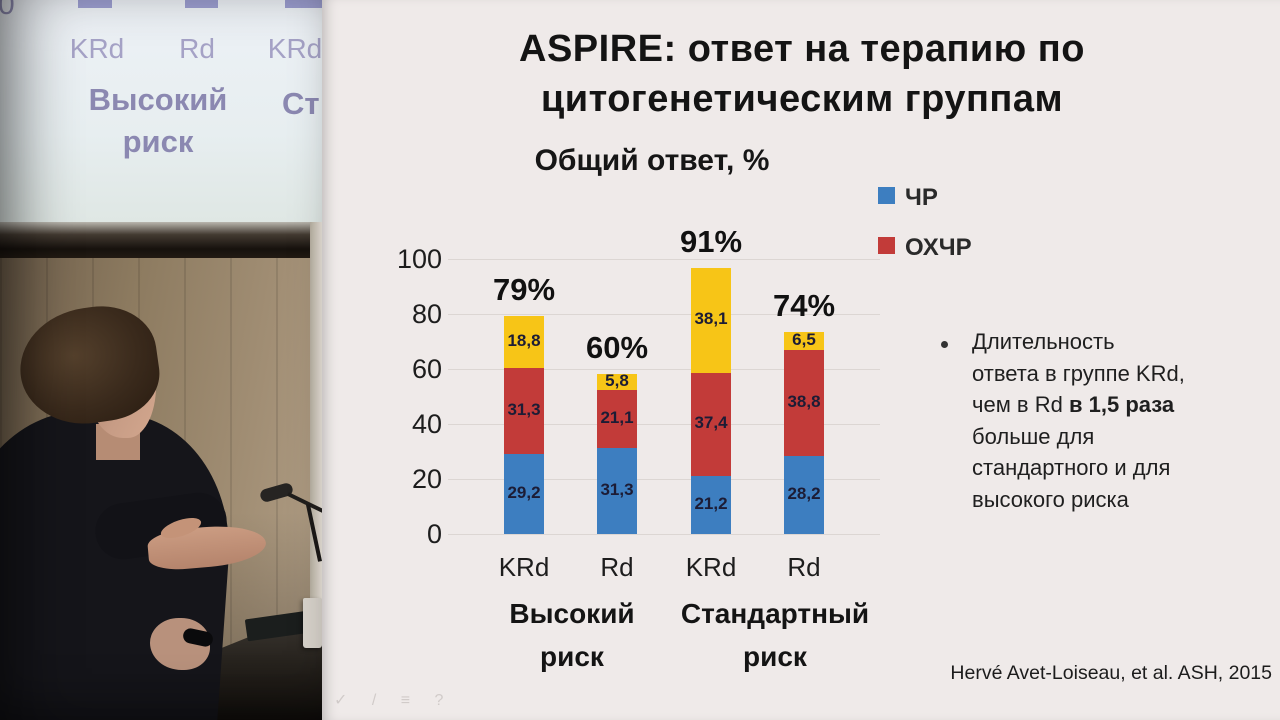 The width and height of the screenshot is (1280, 720). I want to click on screen-edge-strip, so click(316, 471).